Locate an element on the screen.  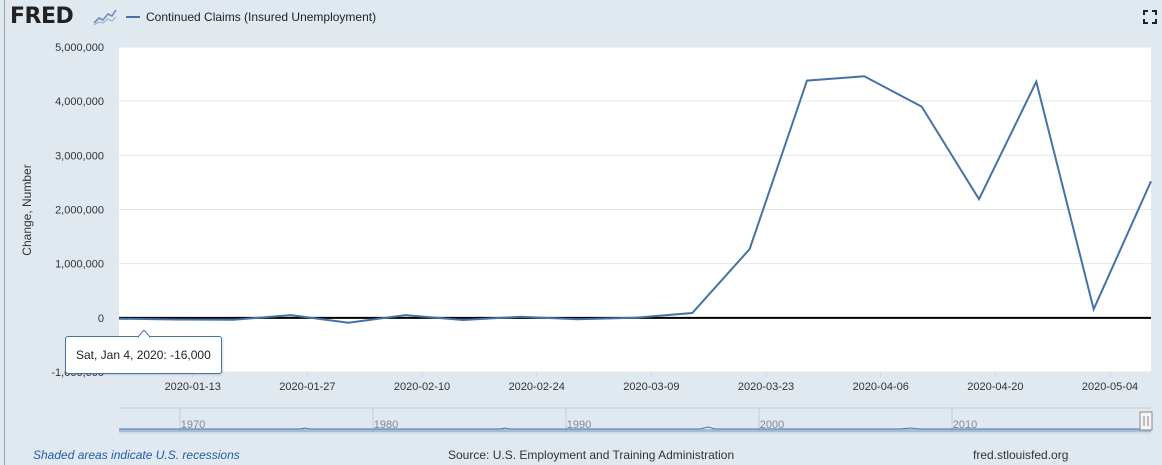
y-tick-label: 0 is located at coordinates (101, 319).